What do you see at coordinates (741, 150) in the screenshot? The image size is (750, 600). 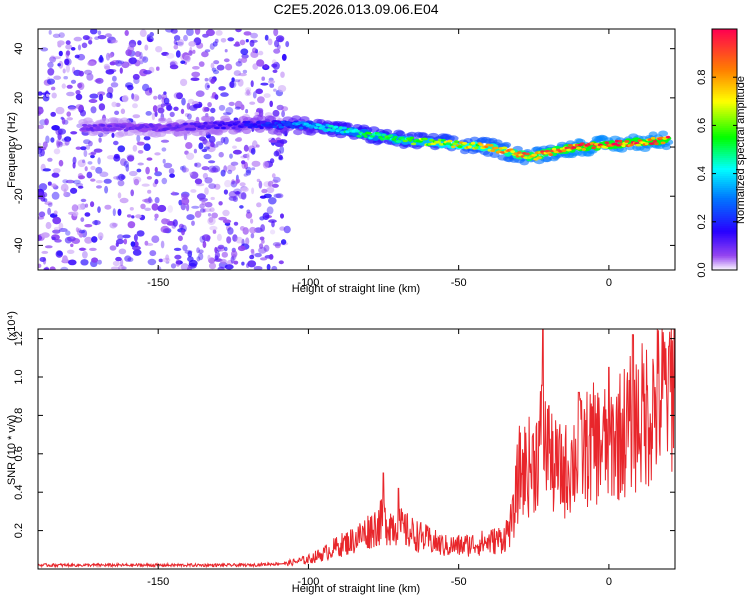 I see `colorbar-label: Normalized spectral amplitude` at bounding box center [741, 150].